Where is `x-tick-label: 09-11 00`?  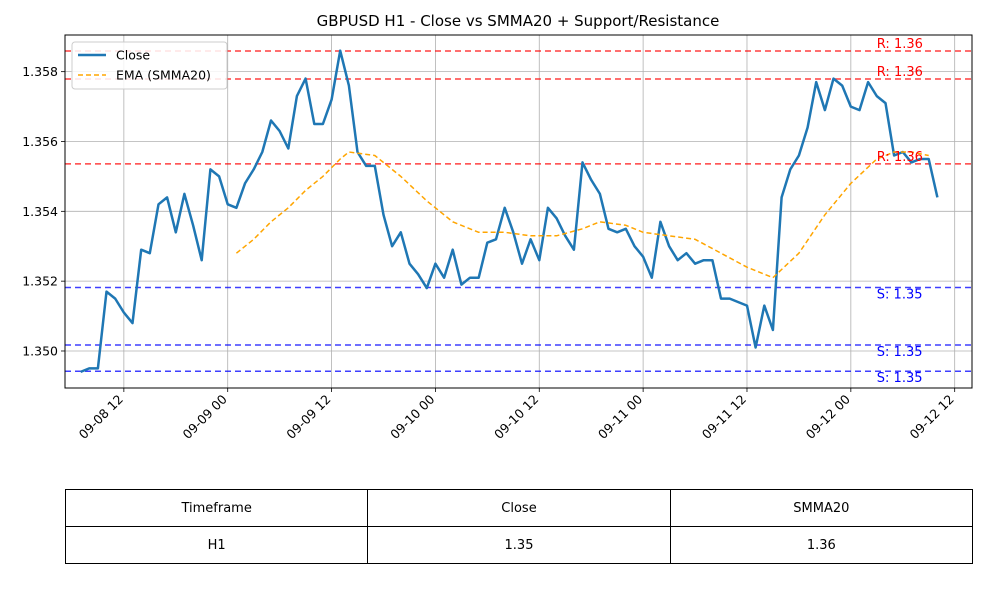
x-tick-label: 09-11 00 is located at coordinates (620, 416).